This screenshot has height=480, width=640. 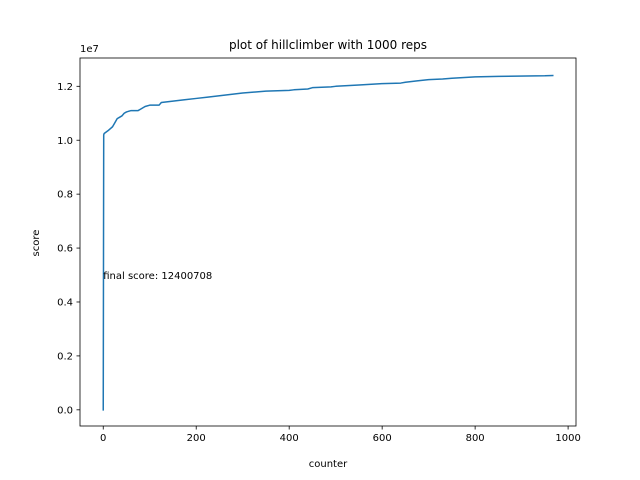 What do you see at coordinates (196, 438) in the screenshot?
I see `x-tick-label: 200` at bounding box center [196, 438].